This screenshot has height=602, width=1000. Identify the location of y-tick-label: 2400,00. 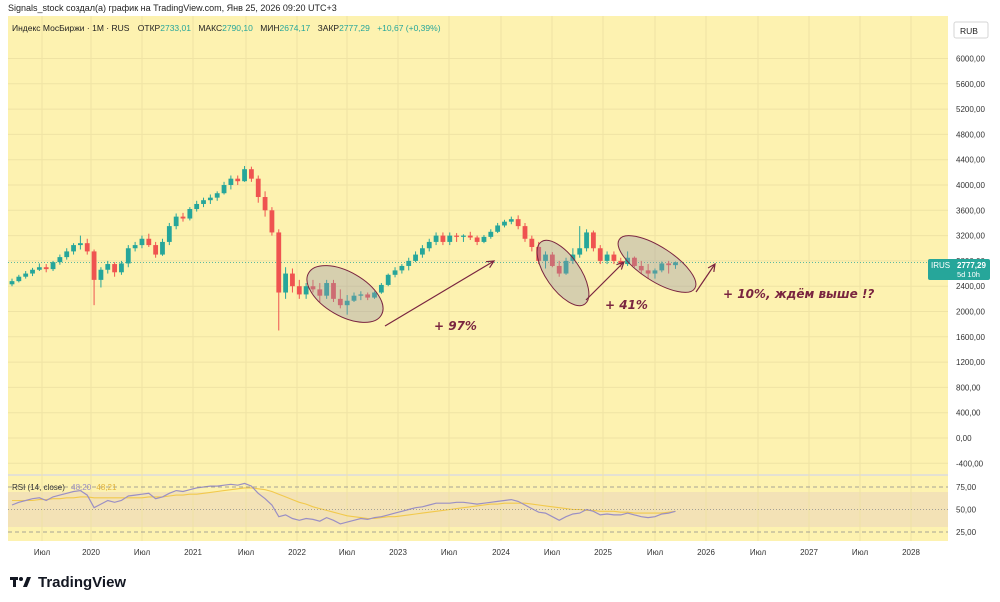
(970, 286).